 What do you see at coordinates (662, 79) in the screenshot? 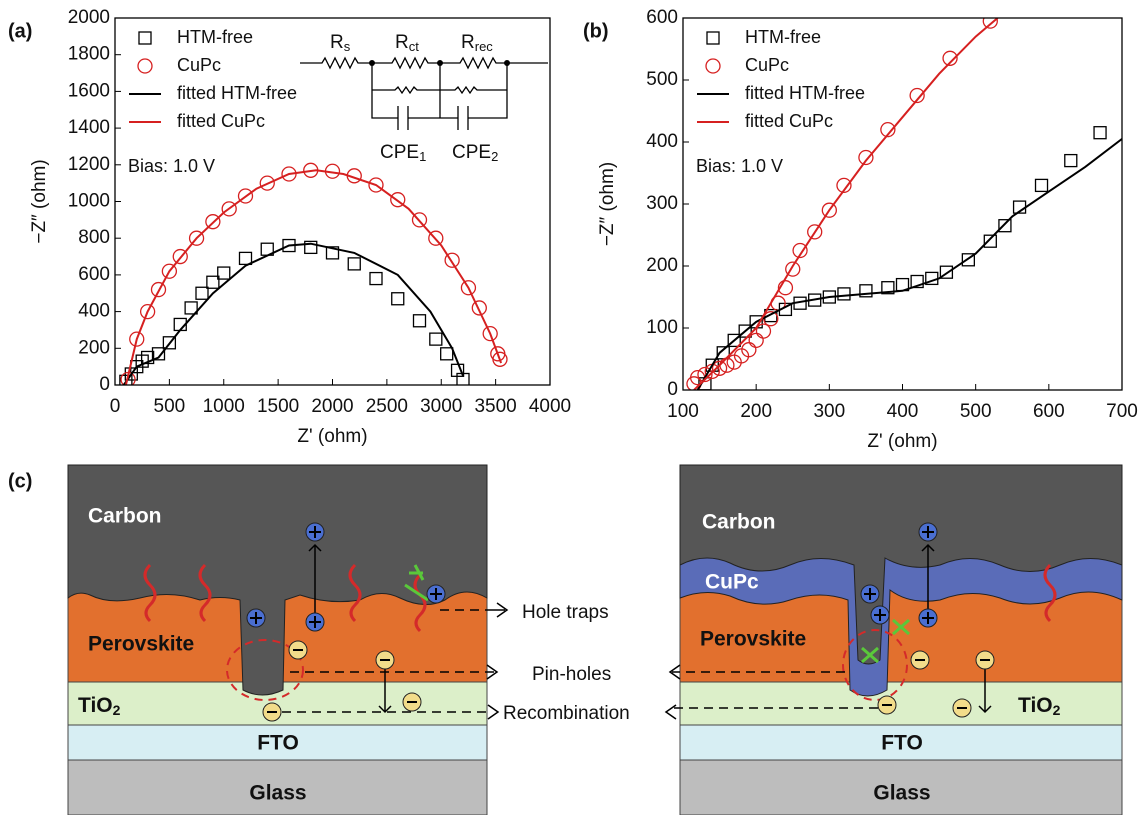
I see `y-tick-label: 500` at bounding box center [662, 79].